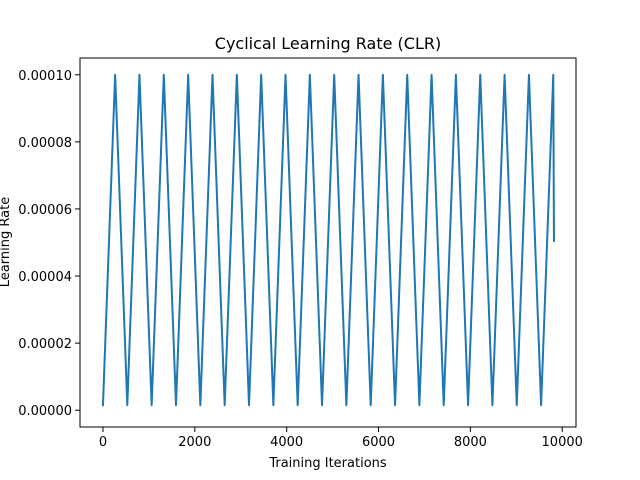  I want to click on x-tick-label: 4000, so click(286, 442).